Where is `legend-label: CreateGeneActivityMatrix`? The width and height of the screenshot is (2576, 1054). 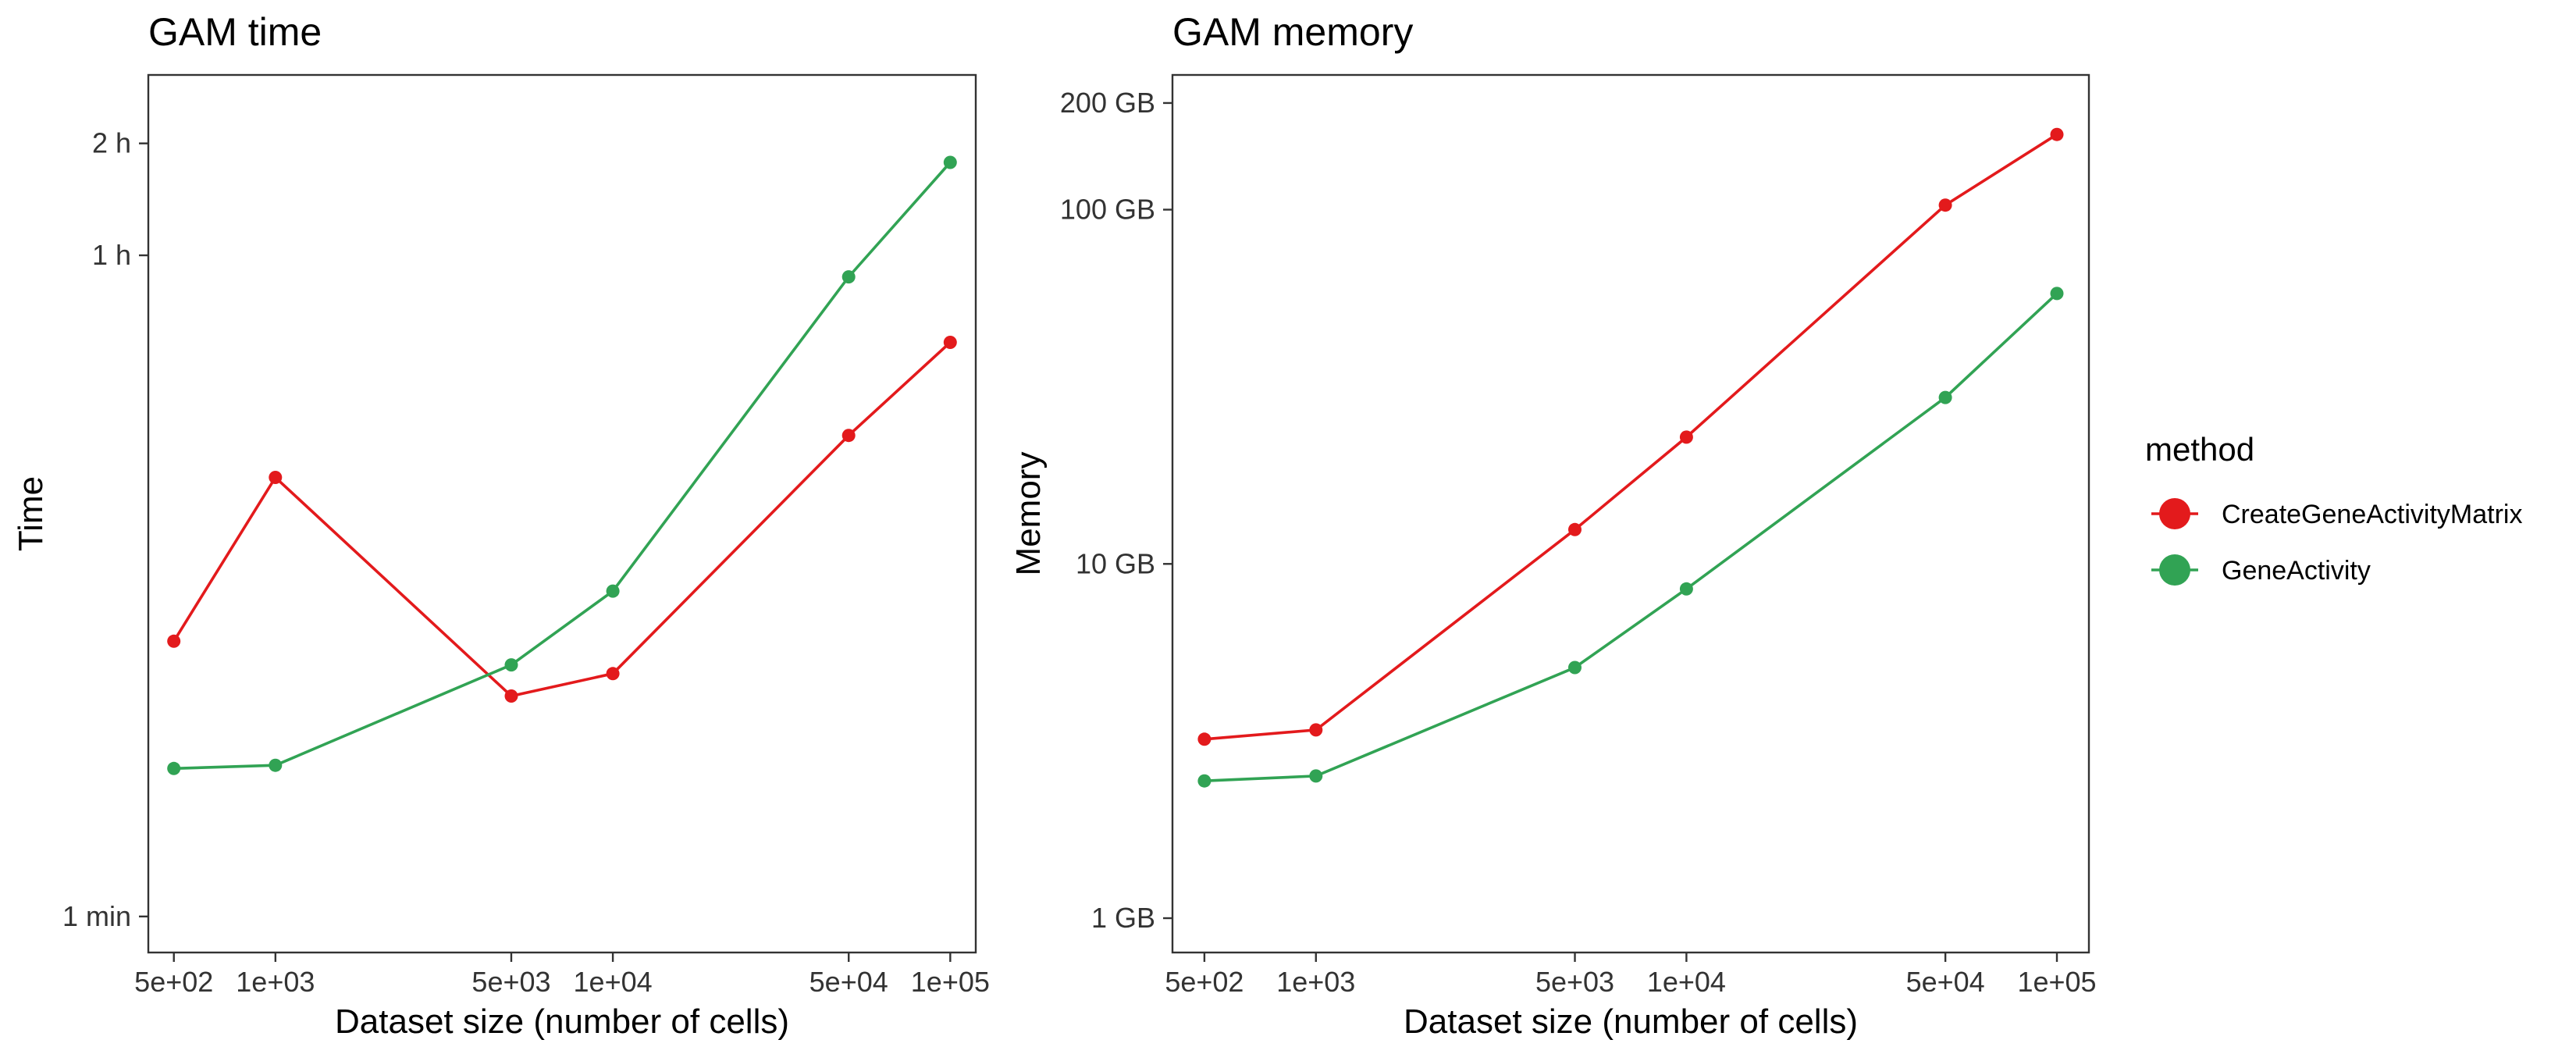 legend-label: CreateGeneActivityMatrix is located at coordinates (2372, 514).